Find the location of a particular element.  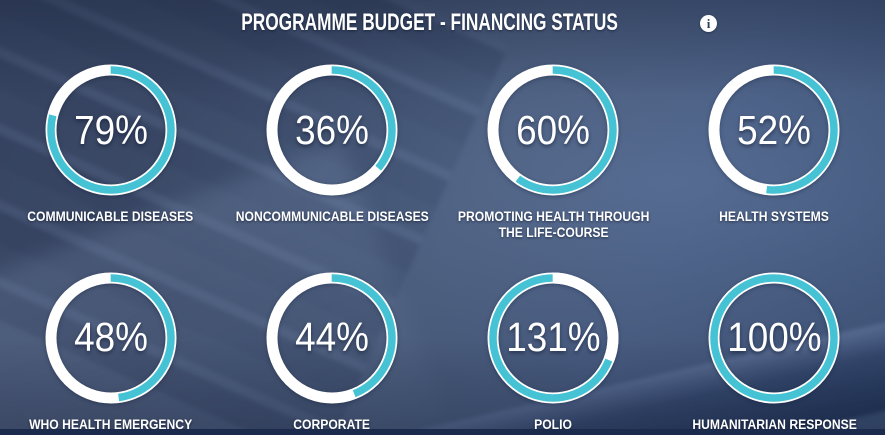

gauge-label: NONCOMMUNICABLE DISEASES is located at coordinates (332, 216).